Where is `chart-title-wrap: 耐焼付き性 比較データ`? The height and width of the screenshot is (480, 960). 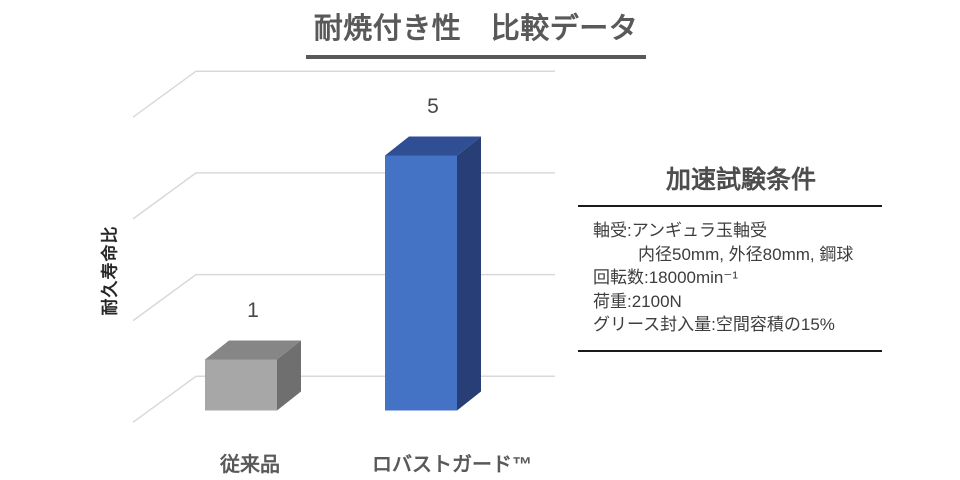
chart-title-wrap: 耐焼付き性 比較データ is located at coordinates (476, 32).